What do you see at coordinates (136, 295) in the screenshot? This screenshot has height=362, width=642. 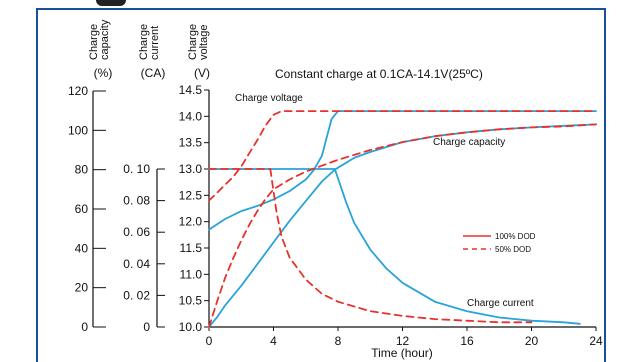 I see `current-tick-label: 0. 02` at bounding box center [136, 295].